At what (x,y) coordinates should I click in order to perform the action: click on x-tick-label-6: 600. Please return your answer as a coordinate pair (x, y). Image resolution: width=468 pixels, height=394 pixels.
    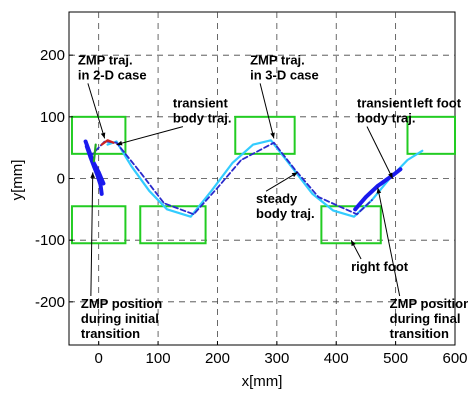
    Looking at the image, I should click on (454, 358).